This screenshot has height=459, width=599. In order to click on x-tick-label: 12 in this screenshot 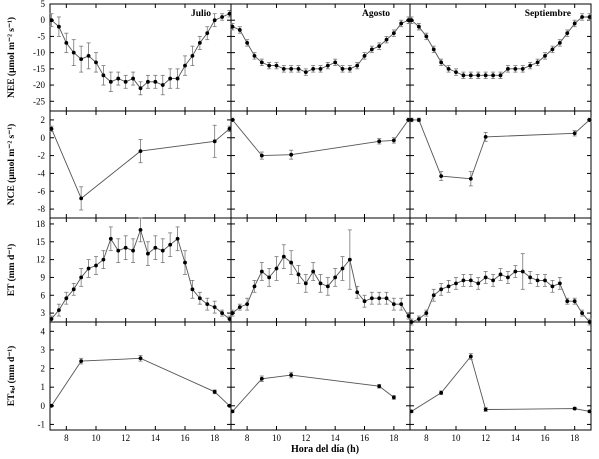, I will do `click(305, 438)`.